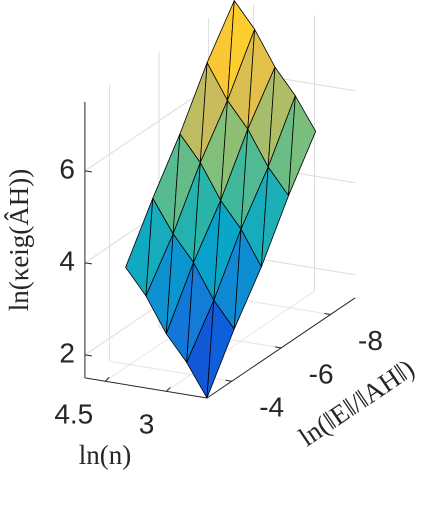 Image resolution: width=436 pixels, height=510 pixels. I want to click on z-tick-label: 2, so click(67, 352).